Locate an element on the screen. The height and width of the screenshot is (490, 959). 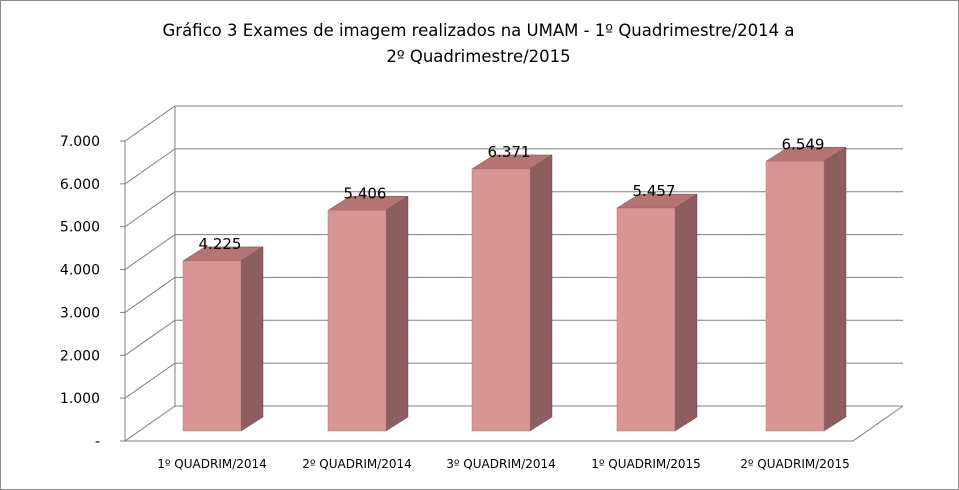
y-axis-ticks: - 1.000 2.000 3.000 4.000 5.000 6.000 7.000 is located at coordinates (80, 292).